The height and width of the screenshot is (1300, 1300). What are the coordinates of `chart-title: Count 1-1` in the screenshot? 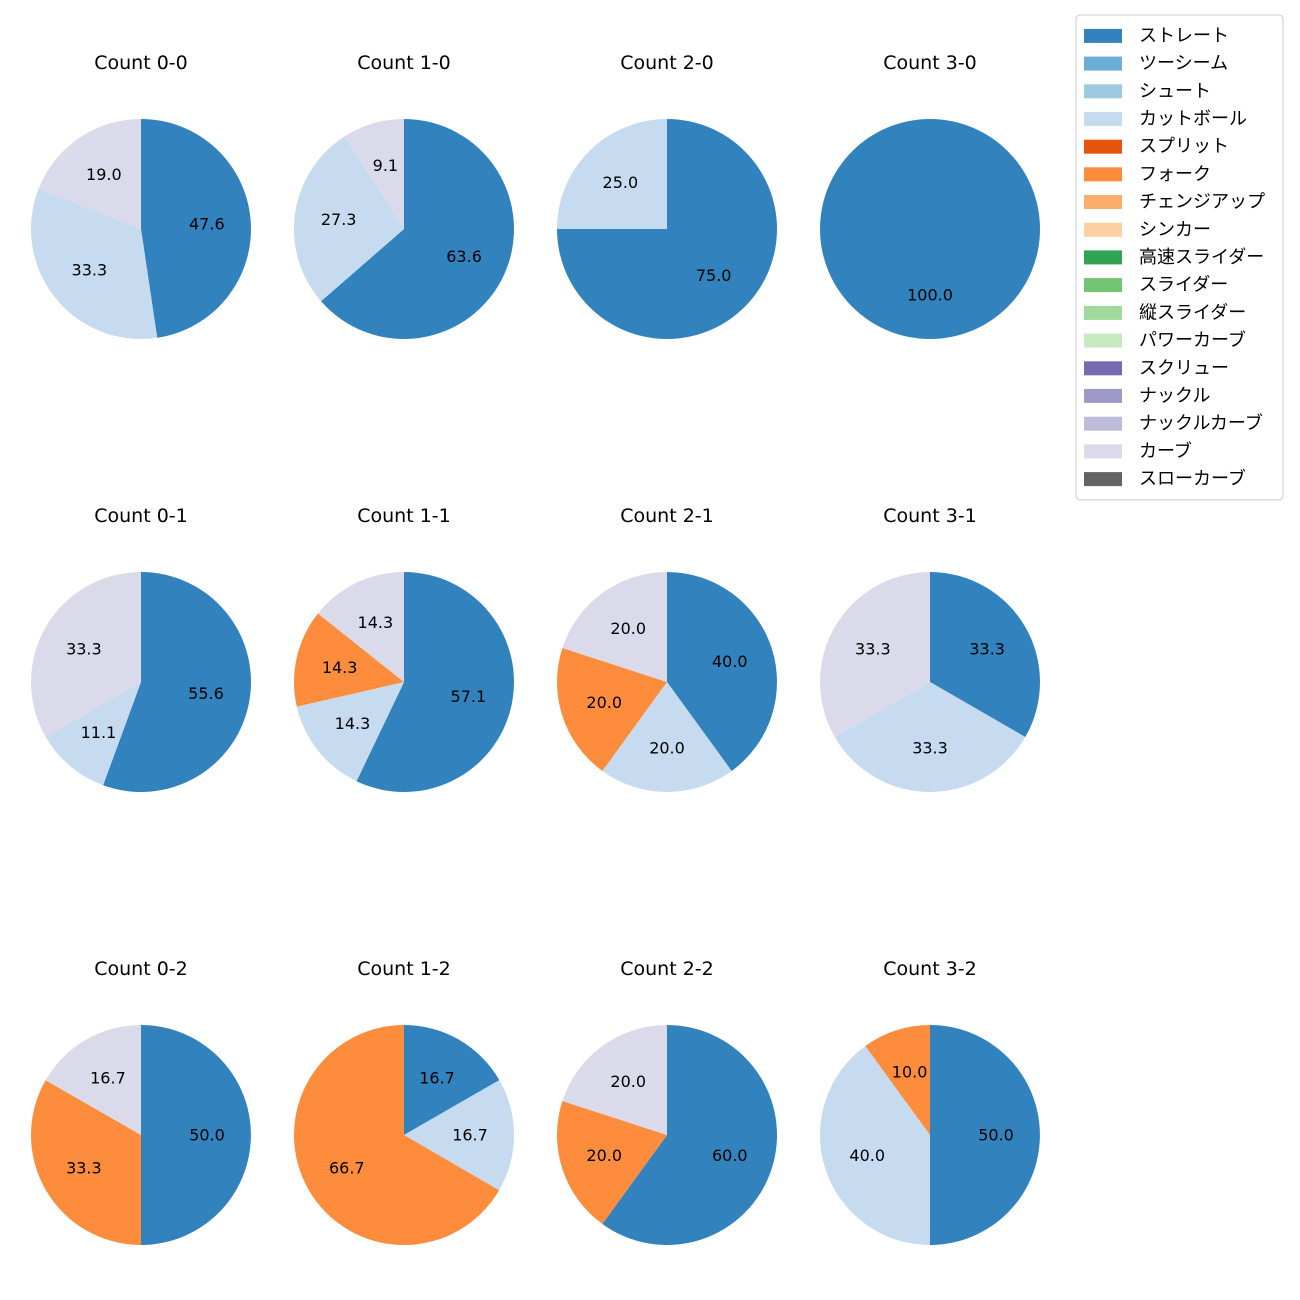 It's located at (404, 516).